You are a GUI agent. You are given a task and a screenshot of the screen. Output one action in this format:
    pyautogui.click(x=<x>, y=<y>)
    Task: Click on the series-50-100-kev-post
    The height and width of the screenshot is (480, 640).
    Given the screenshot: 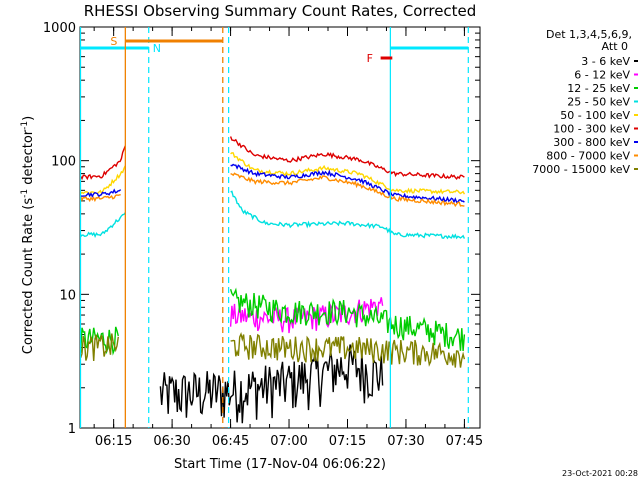 What is the action you would take?
    pyautogui.click(x=348, y=173)
    